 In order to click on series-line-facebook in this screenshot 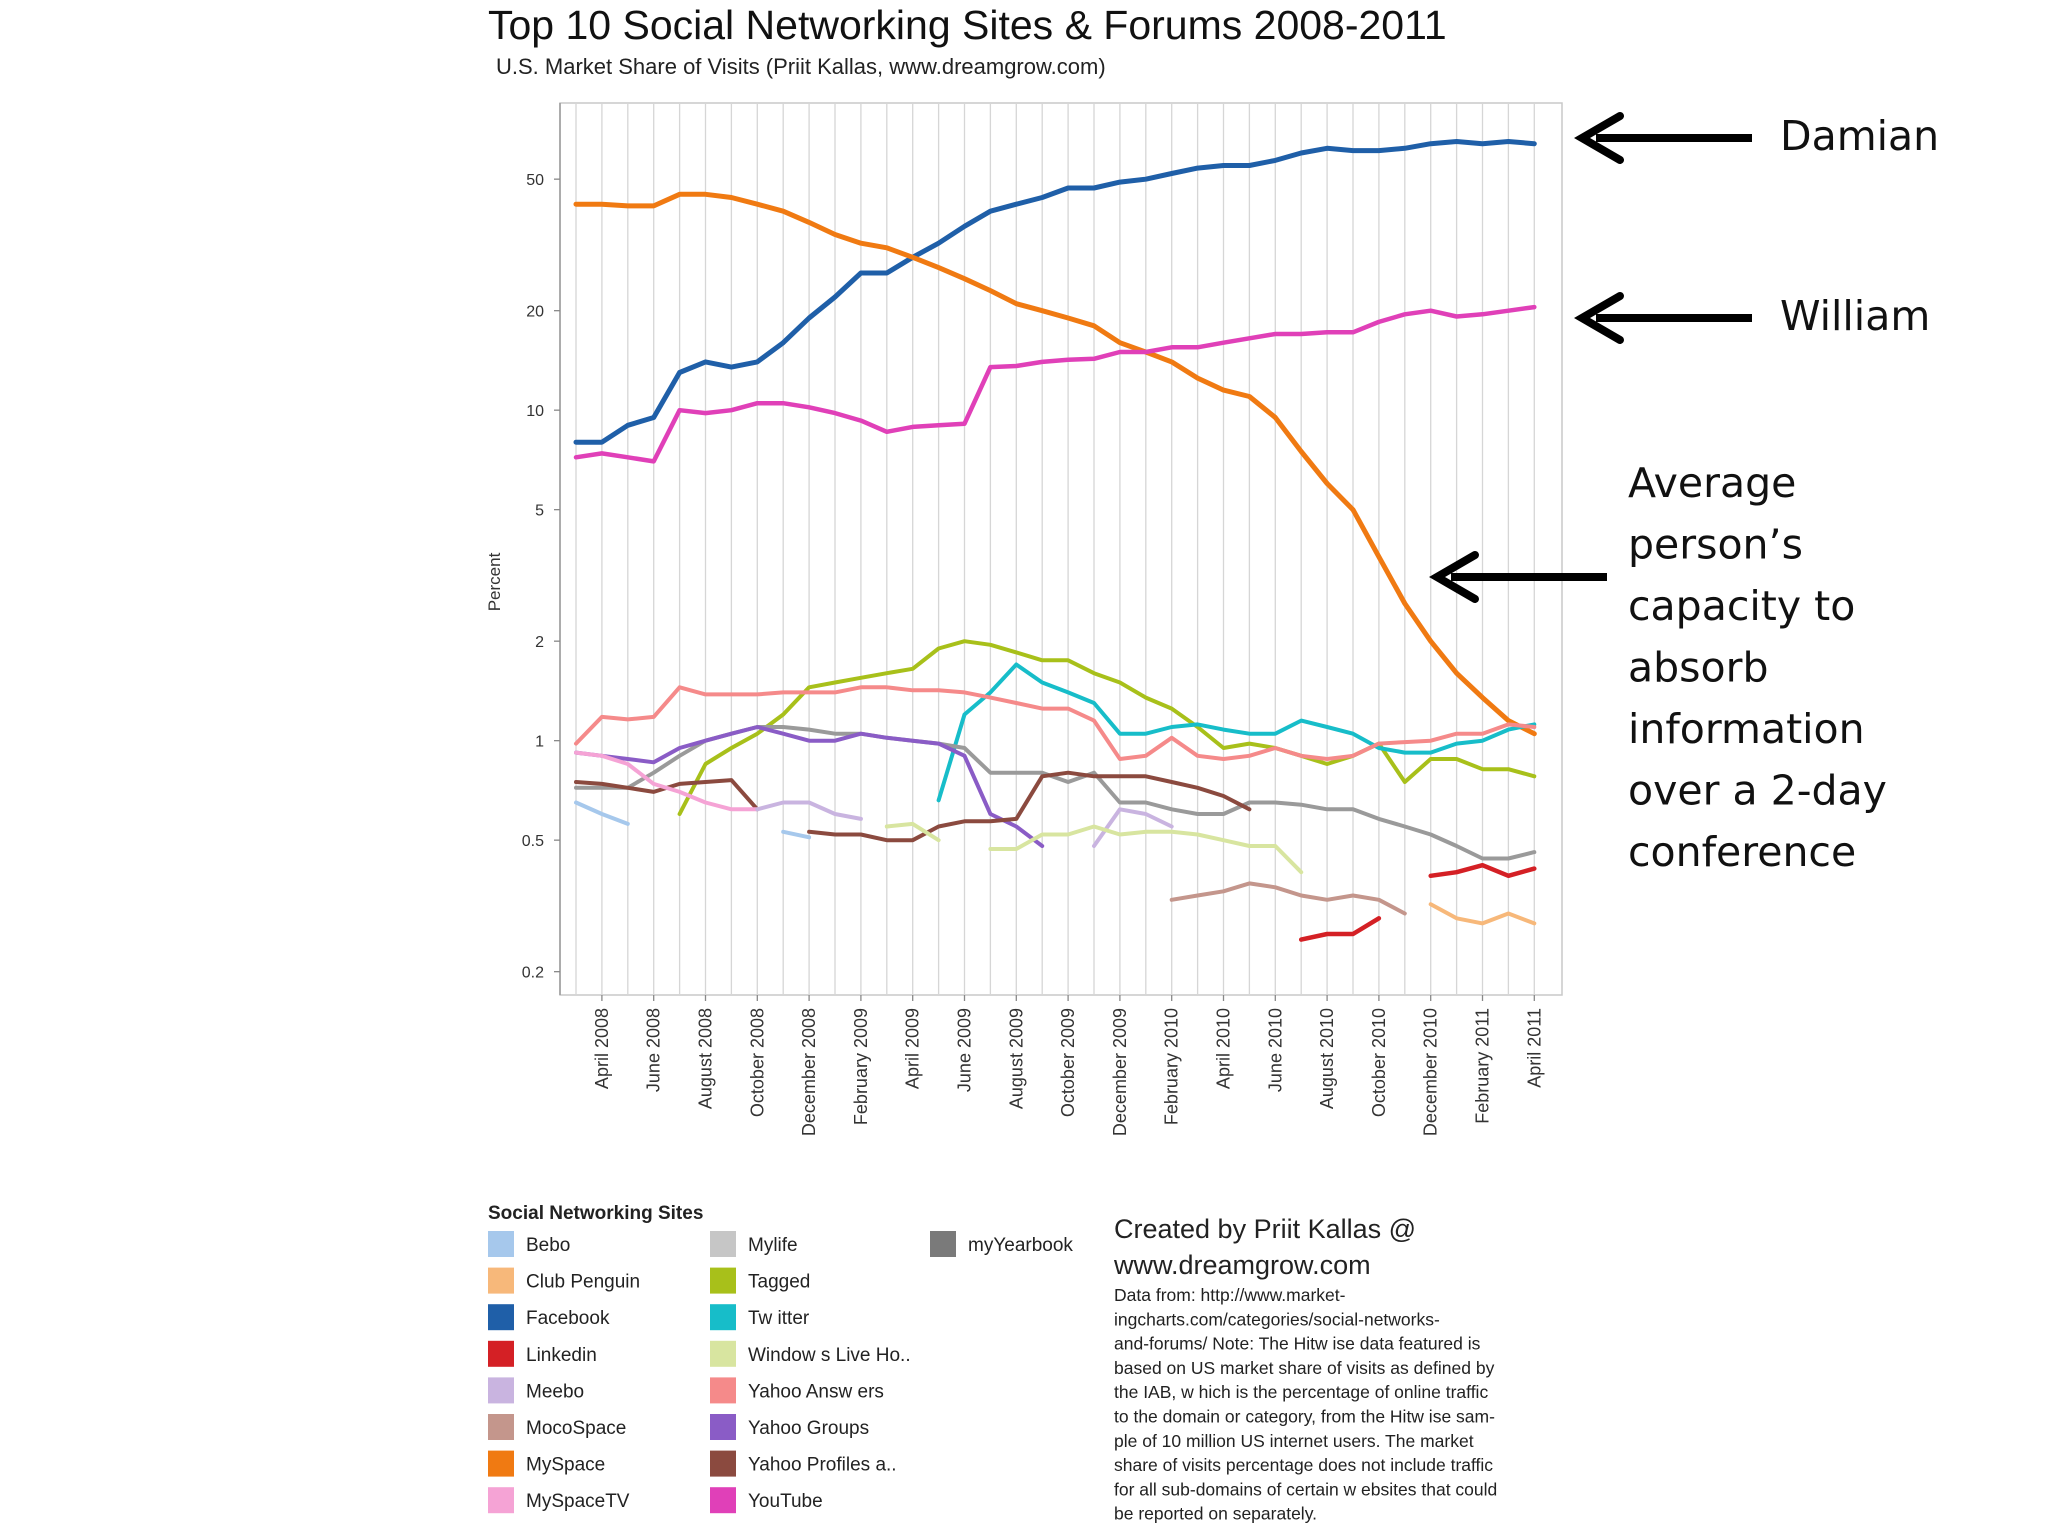, I will do `click(1055, 292)`.